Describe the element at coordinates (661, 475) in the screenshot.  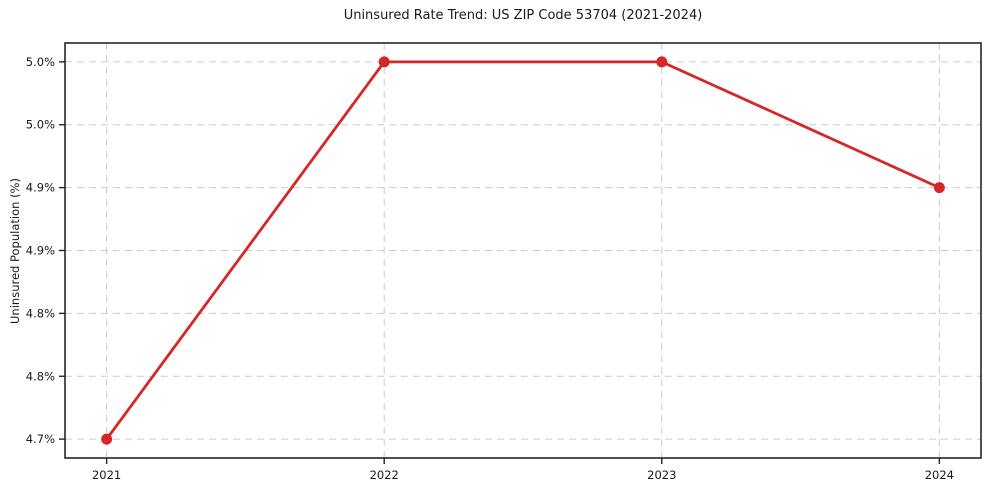
I see `x-tick-label: 2023` at that location.